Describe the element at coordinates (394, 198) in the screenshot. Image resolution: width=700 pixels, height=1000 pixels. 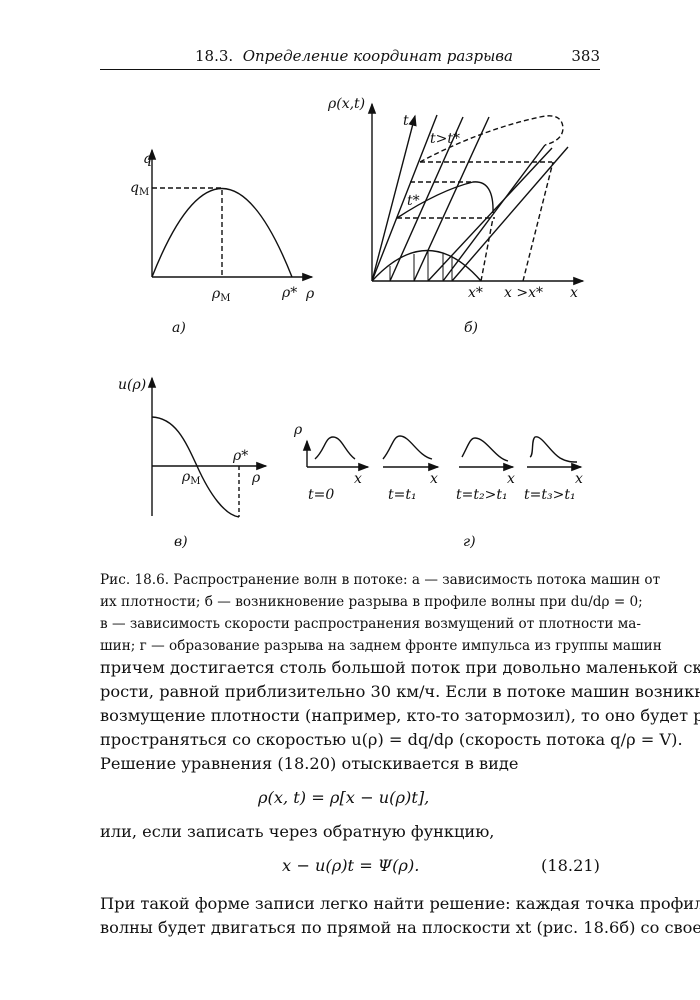
I see `t-axis` at that location.